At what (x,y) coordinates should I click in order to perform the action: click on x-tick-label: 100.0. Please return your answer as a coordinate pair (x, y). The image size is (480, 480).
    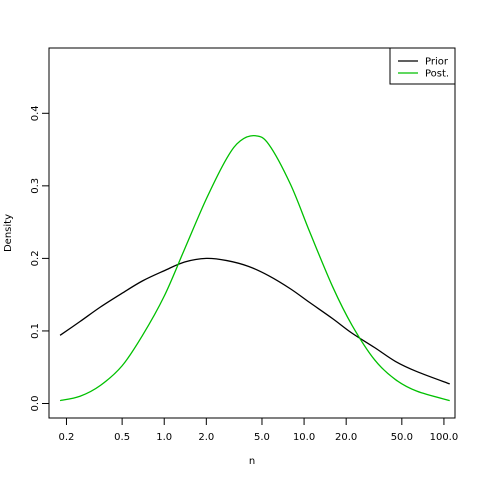
    Looking at the image, I should click on (444, 437).